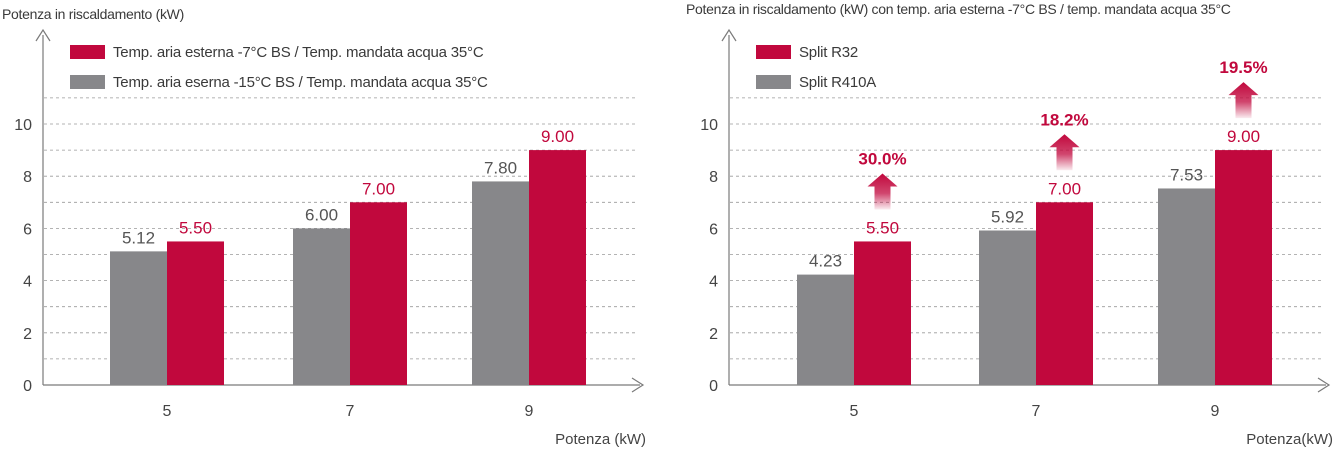  Describe the element at coordinates (348, 187) in the screenshot. I see `chart-left-value-labels: 5.12 5.50 6.00 7.00 7.80 9.00` at that location.